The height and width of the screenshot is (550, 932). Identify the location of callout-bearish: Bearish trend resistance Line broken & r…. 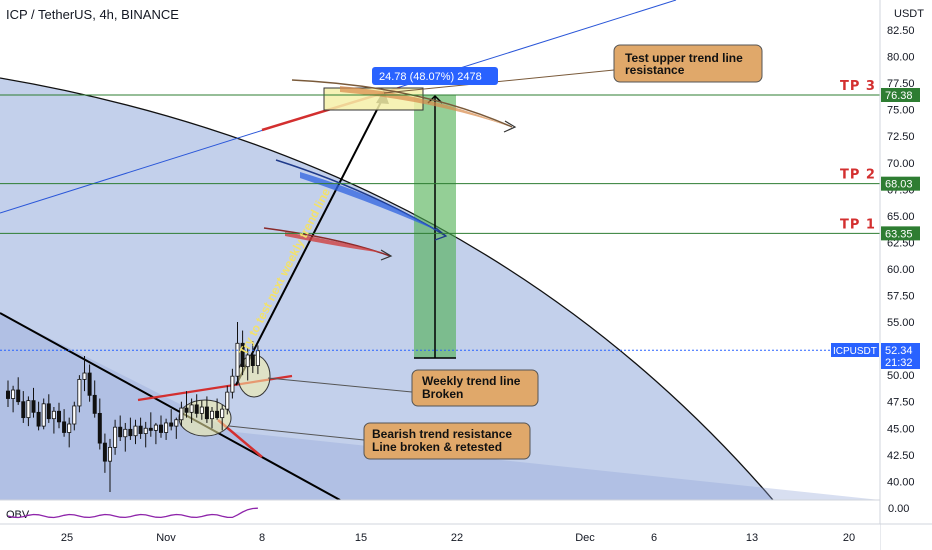
(447, 441).